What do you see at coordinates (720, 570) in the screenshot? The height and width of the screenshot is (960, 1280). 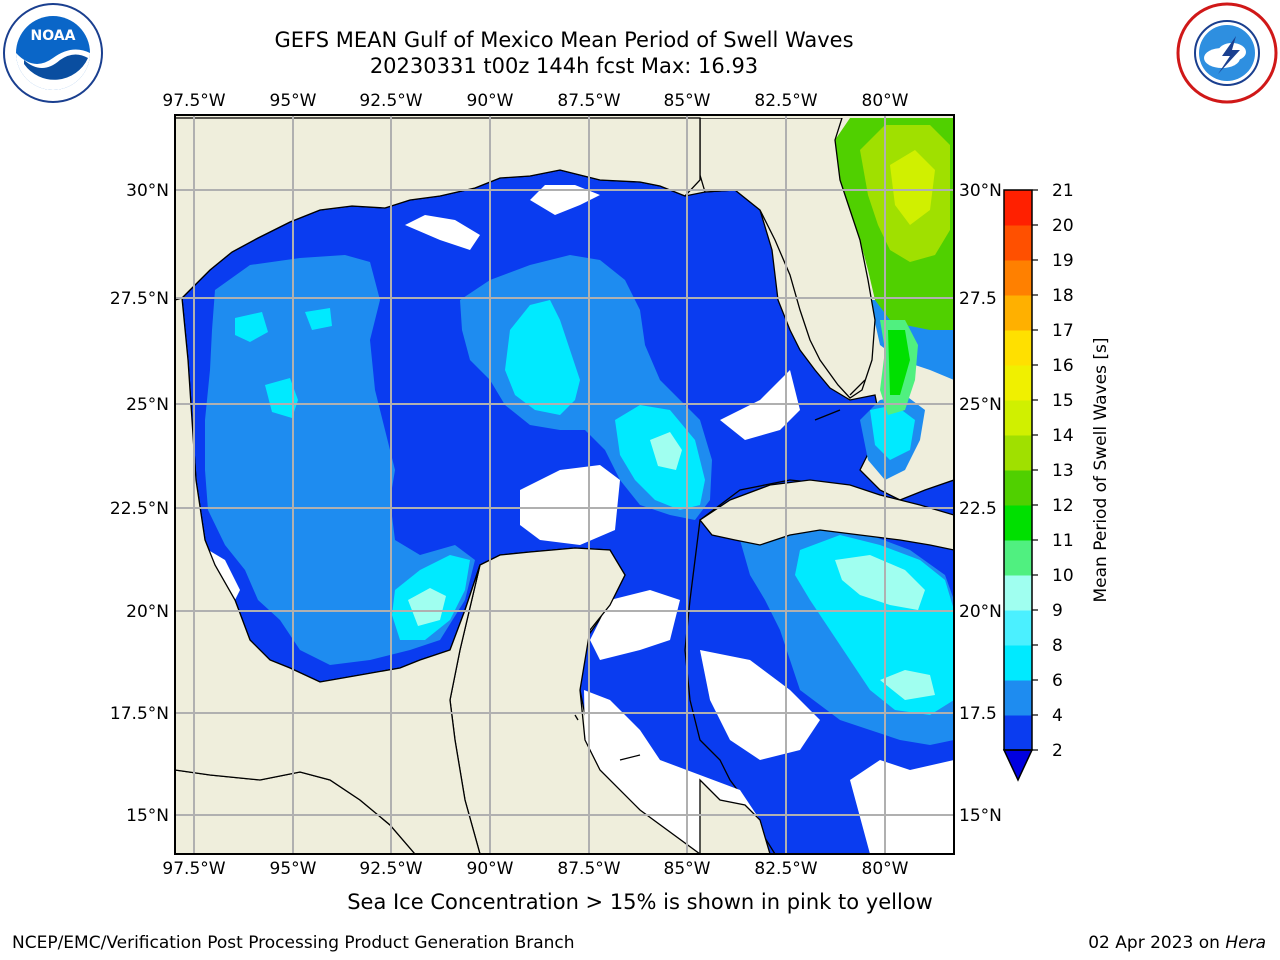 I see `islands` at bounding box center [720, 570].